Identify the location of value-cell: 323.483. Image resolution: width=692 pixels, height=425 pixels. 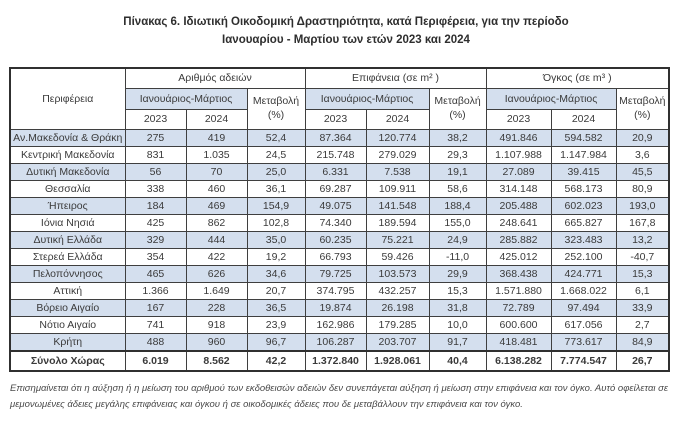
(583, 239).